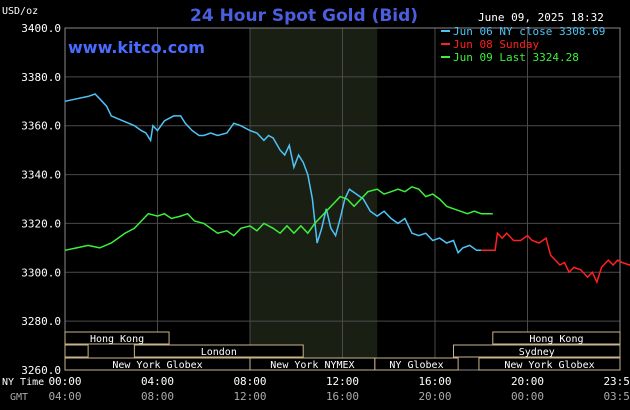 This screenshot has width=630, height=410. I want to click on legend-entry: Jun 09 Last 3324.28, so click(516, 57).